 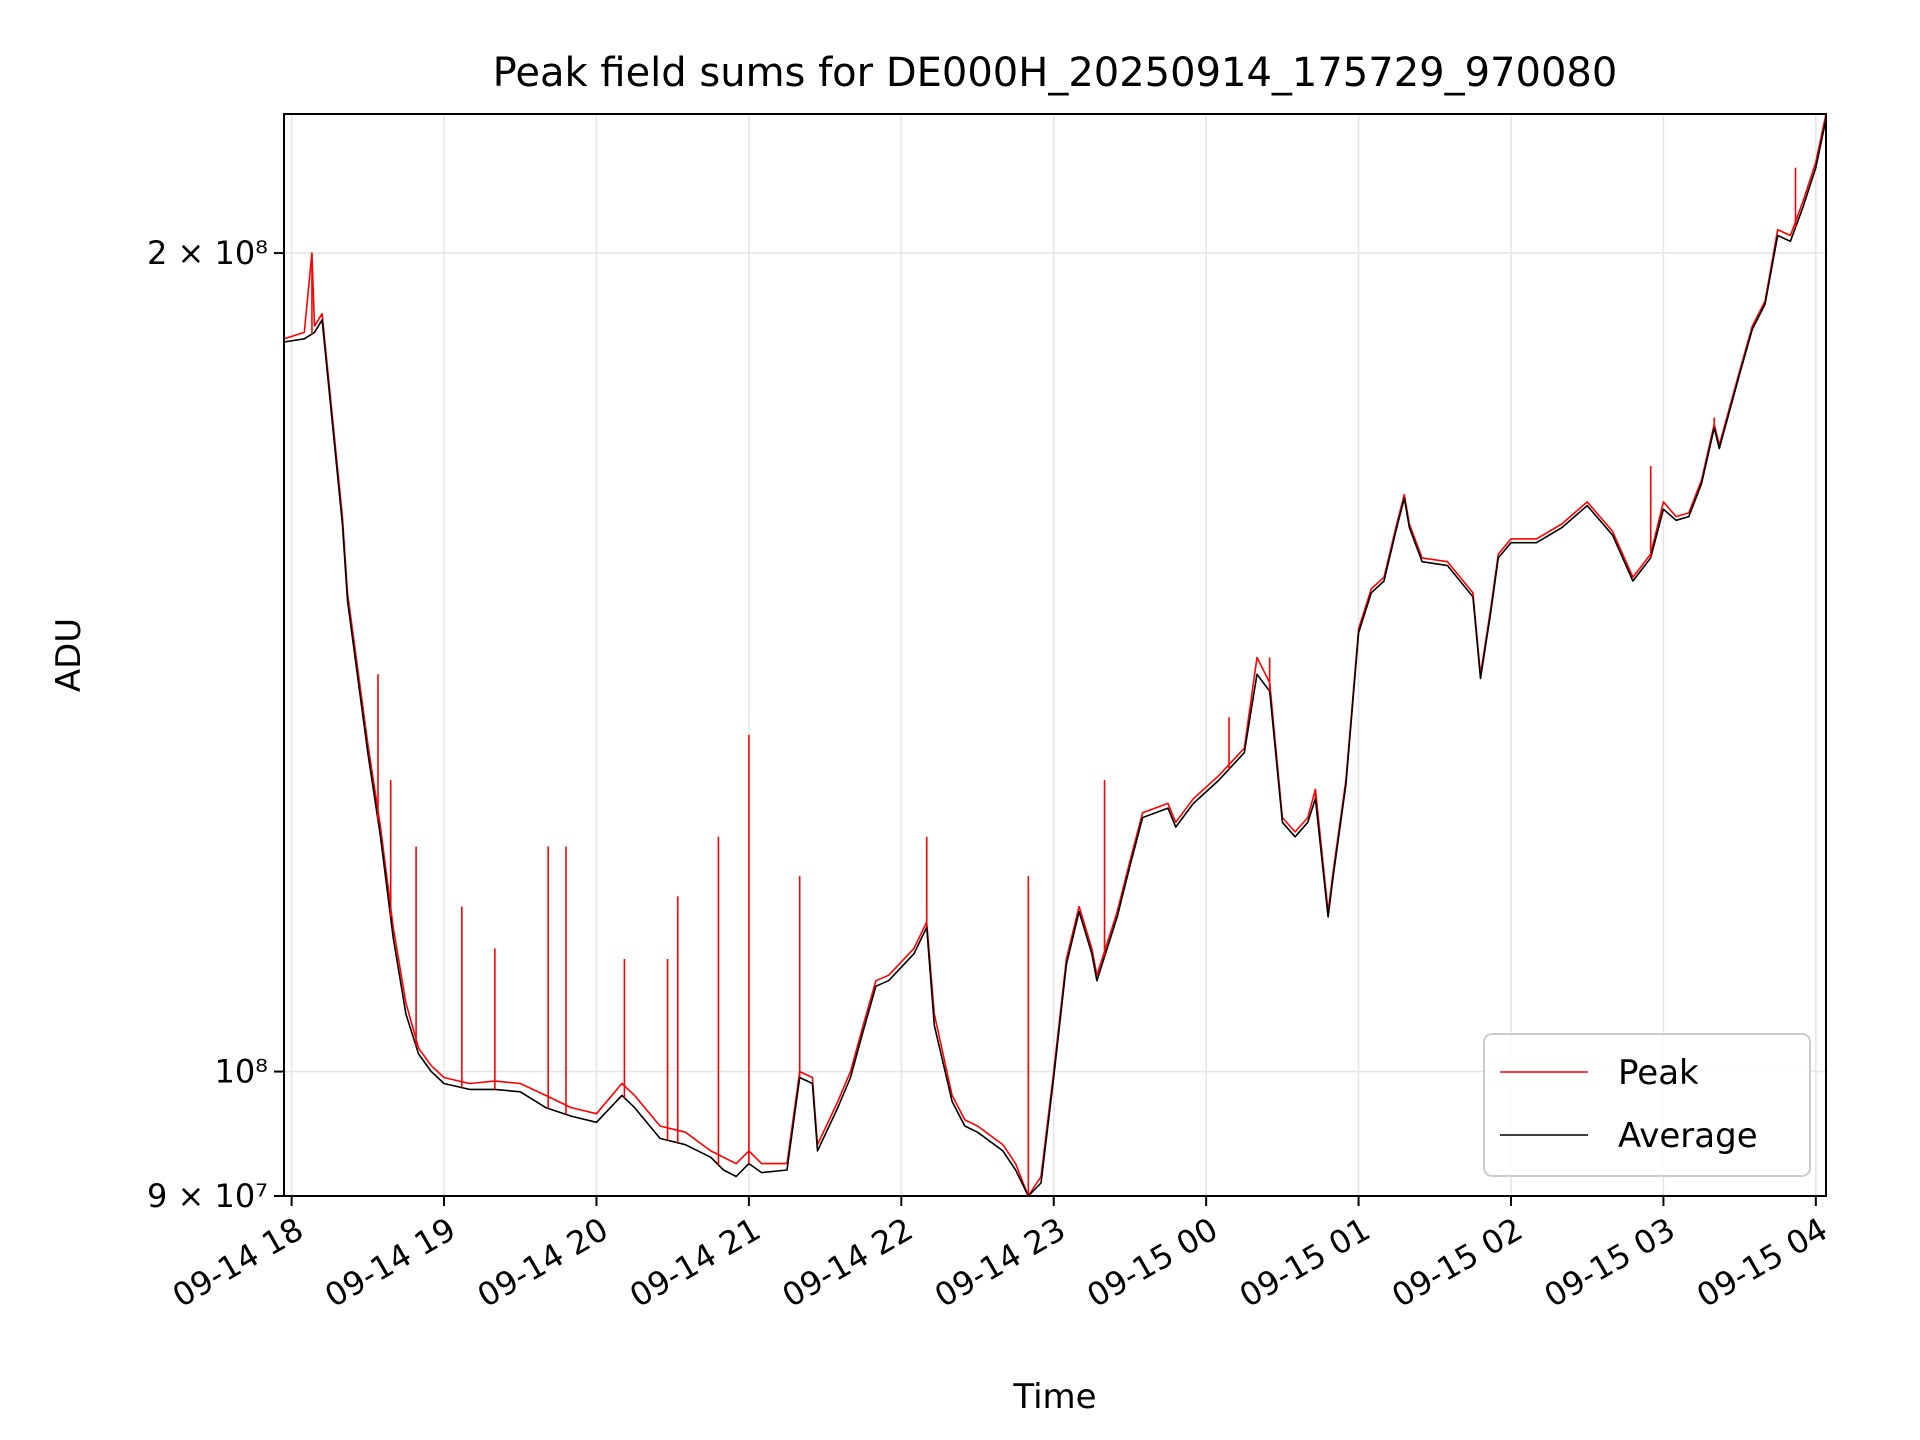 I want to click on legend-box, so click(x=1647, y=1105).